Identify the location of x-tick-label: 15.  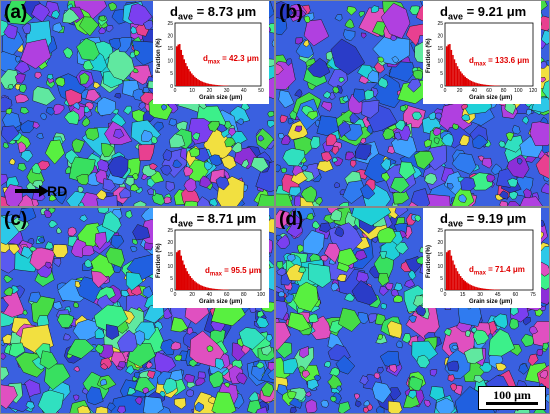
(463, 295).